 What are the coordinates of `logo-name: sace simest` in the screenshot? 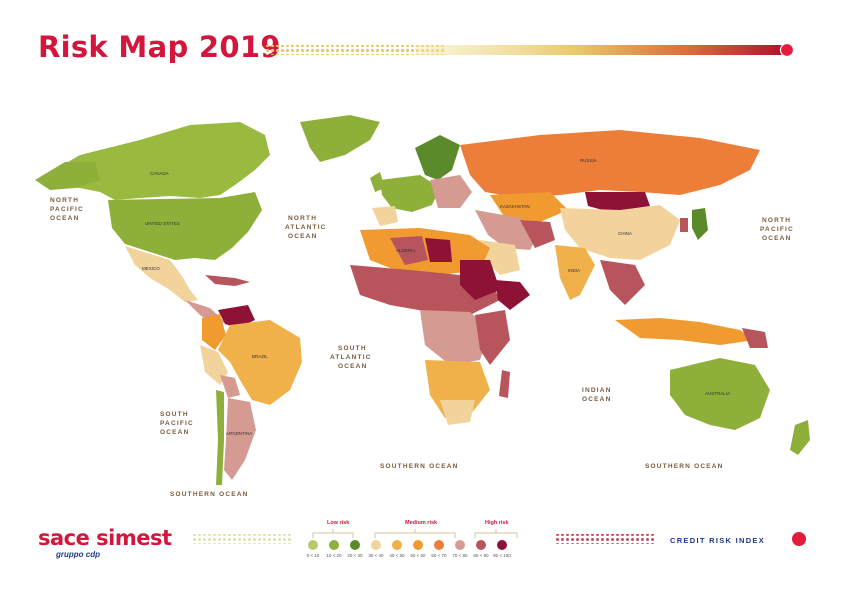 It's located at (105, 538).